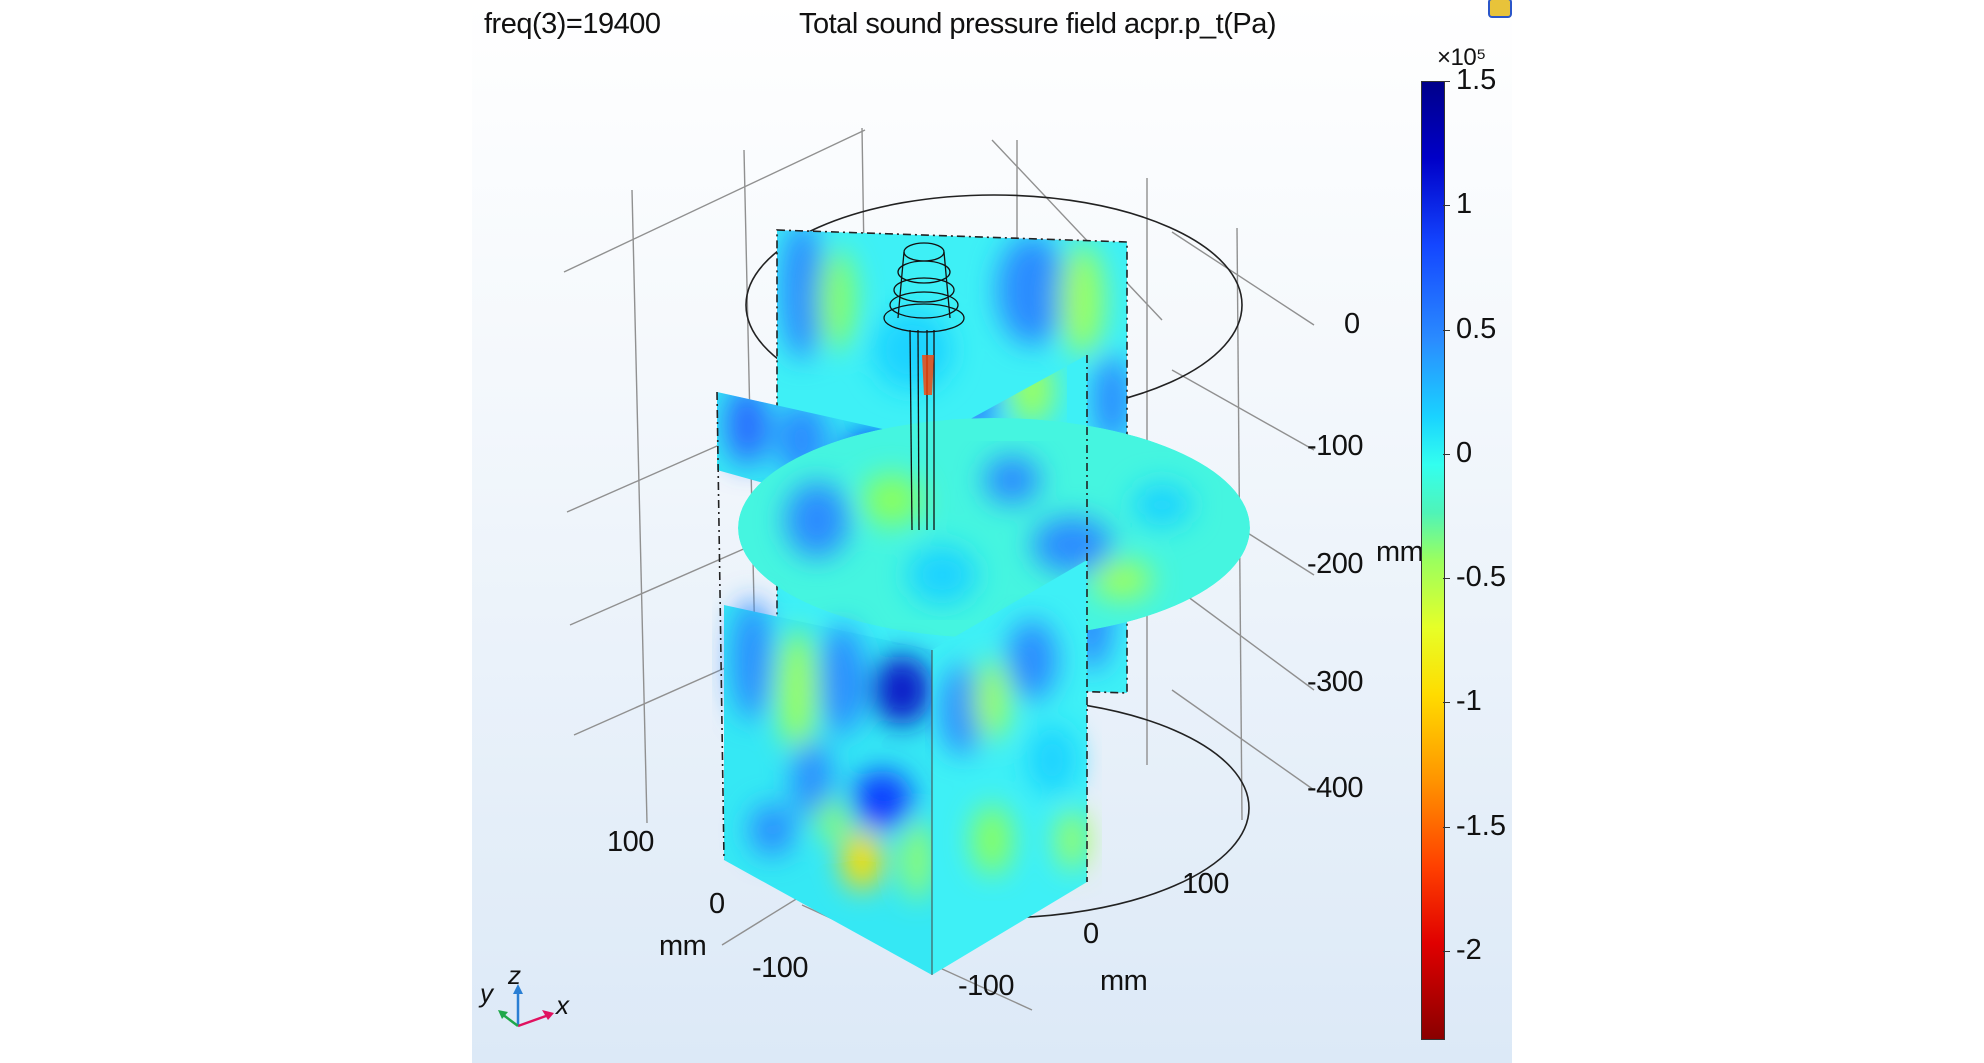 The image size is (1984, 1063). Describe the element at coordinates (1433, 560) in the screenshot. I see `colorbar` at that location.